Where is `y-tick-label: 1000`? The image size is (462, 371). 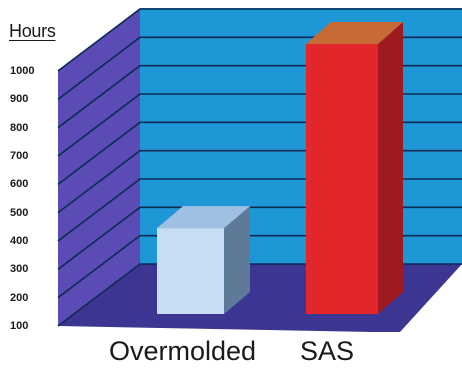 y-tick-label: 1000 is located at coordinates (22, 71).